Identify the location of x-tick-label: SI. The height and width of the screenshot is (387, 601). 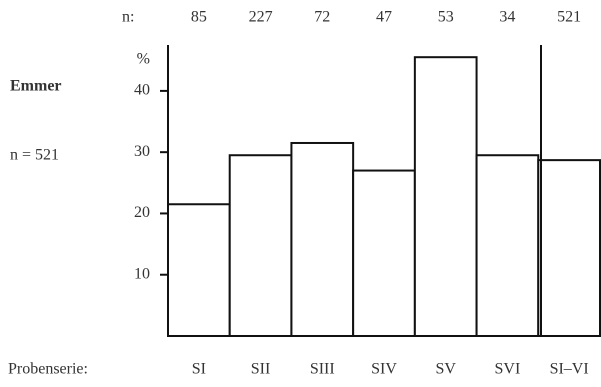
(199, 369).